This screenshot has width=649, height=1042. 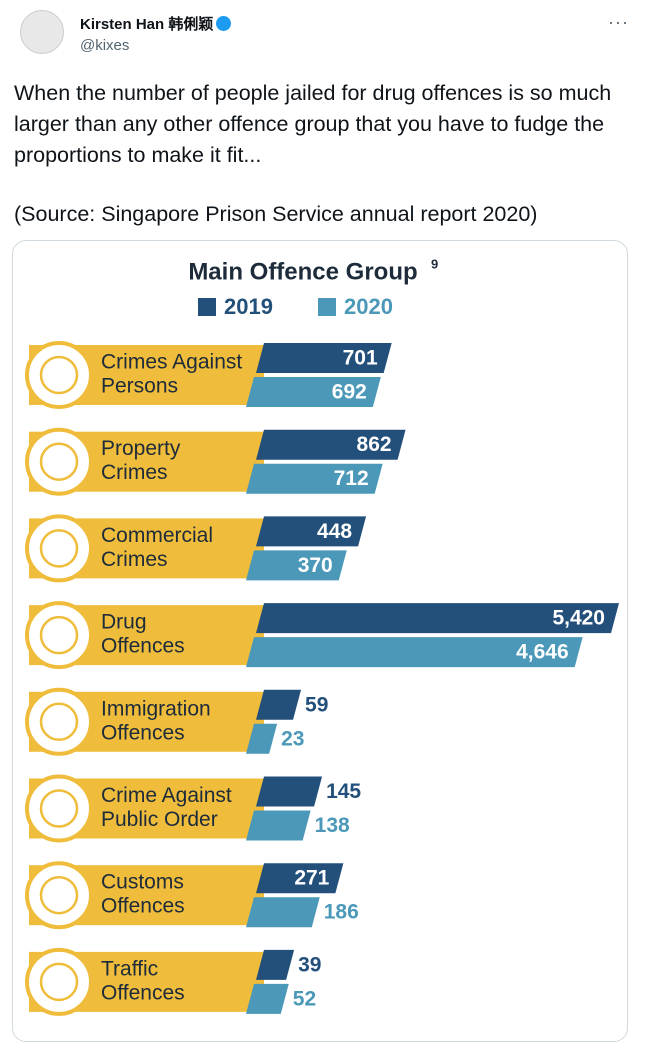 What do you see at coordinates (360, 358) in the screenshot?
I see `value-label: 701` at bounding box center [360, 358].